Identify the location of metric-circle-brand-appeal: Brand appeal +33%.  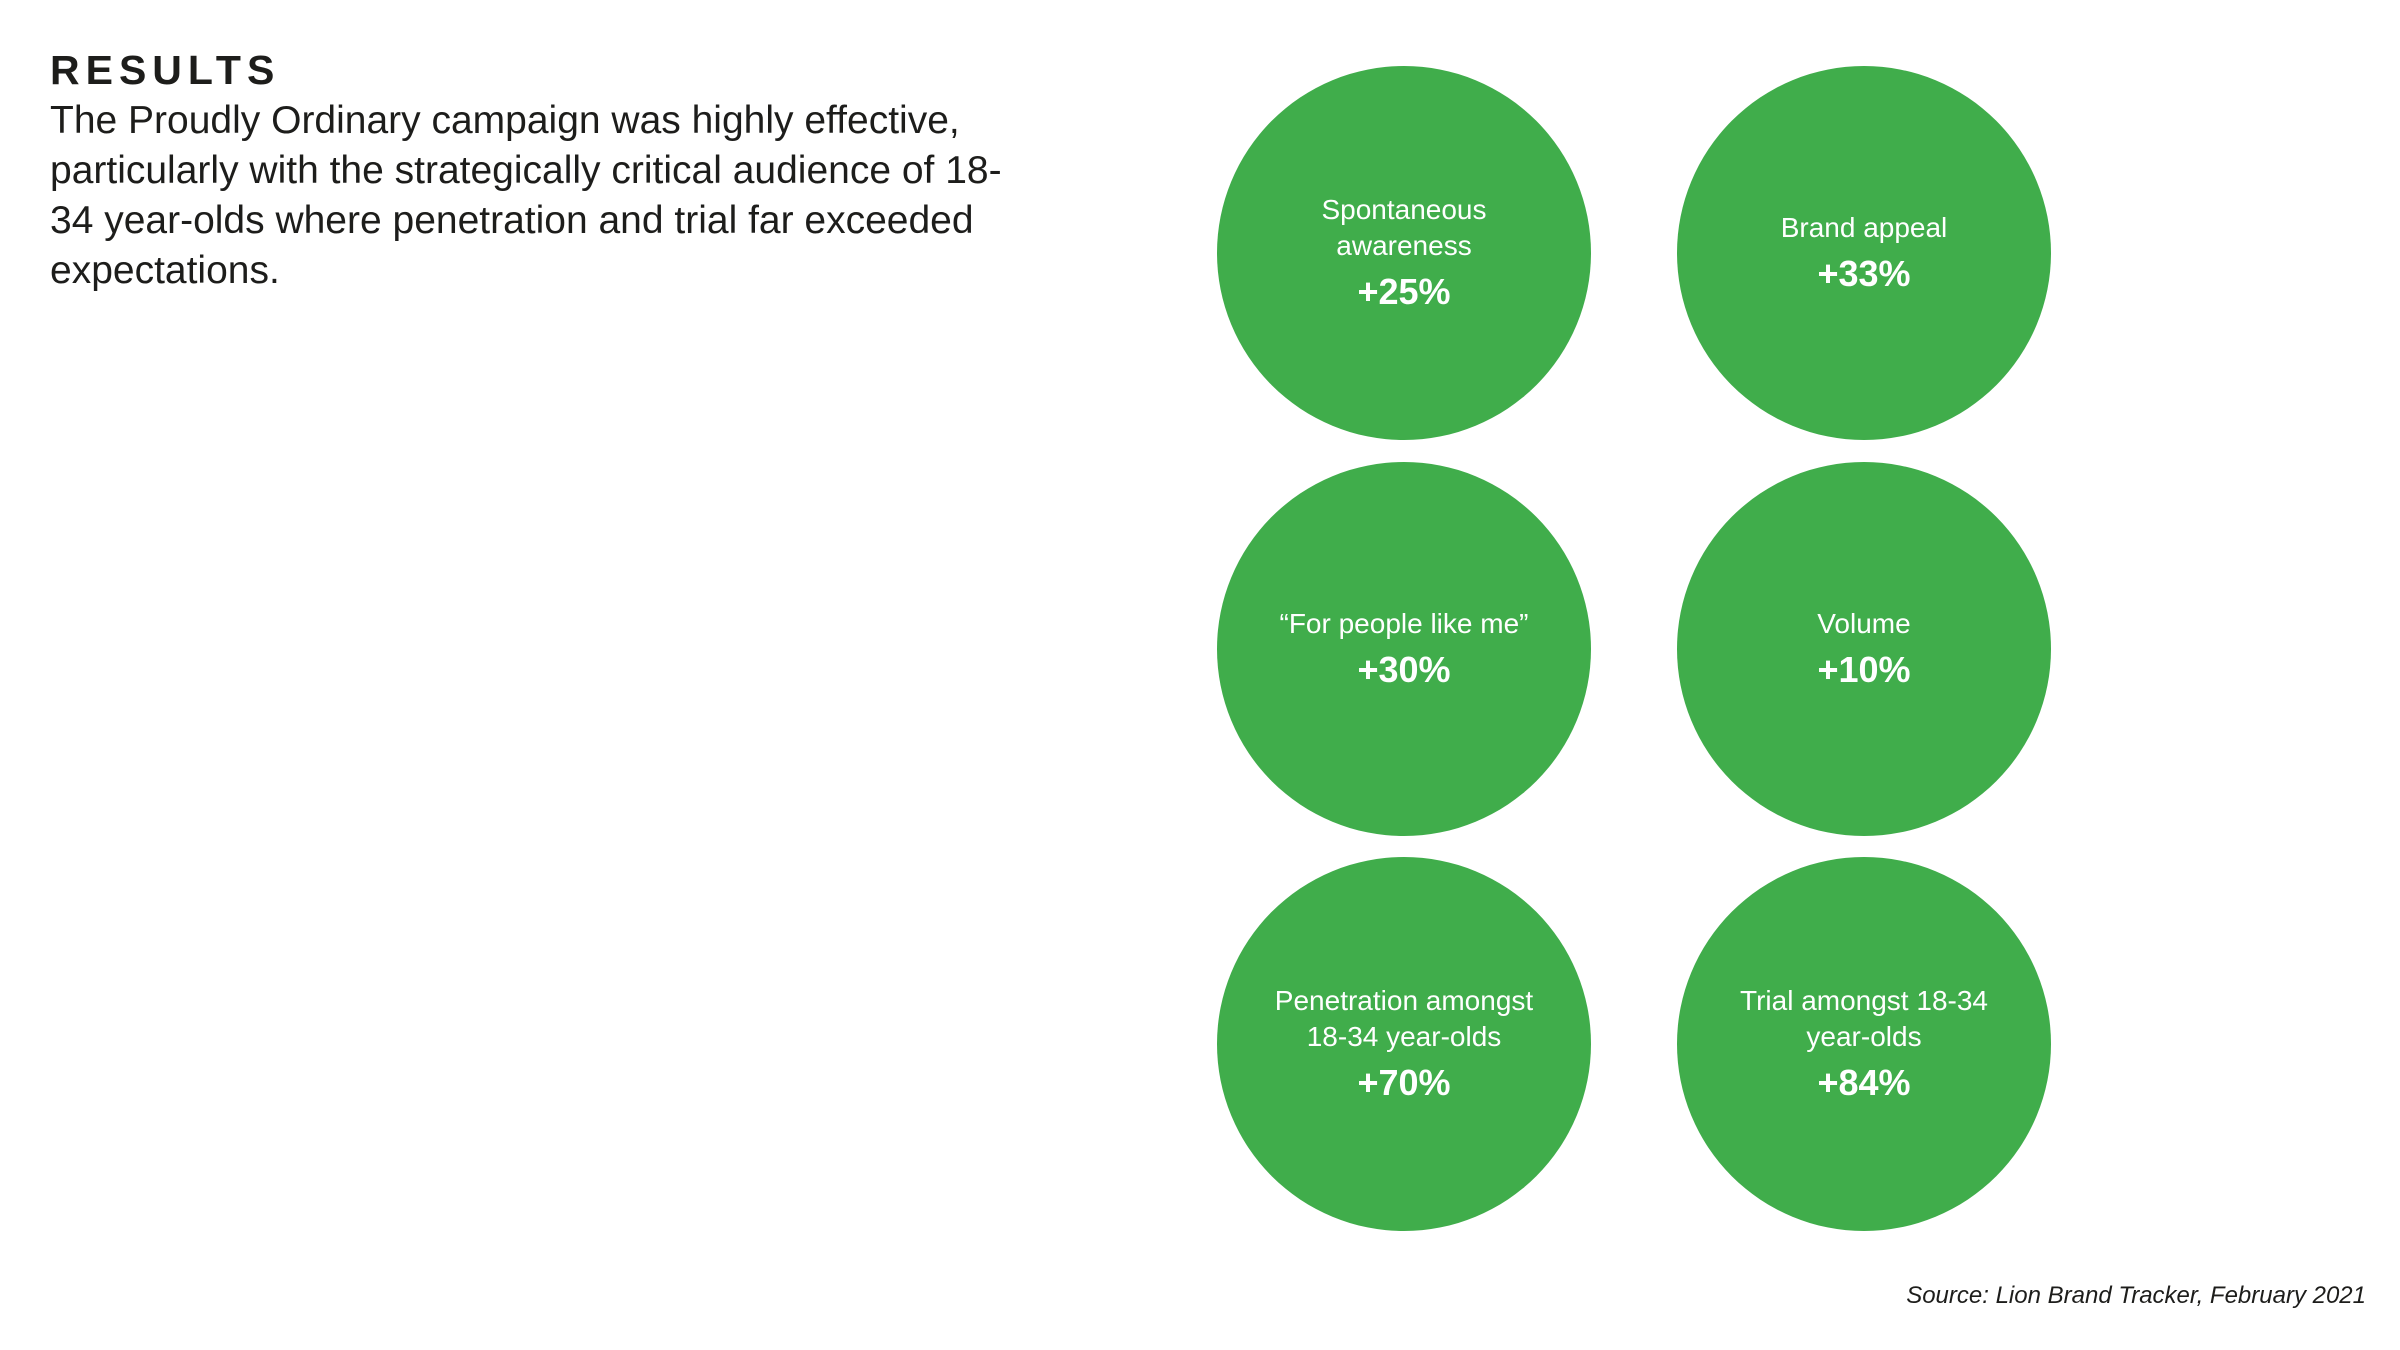
(1864, 253).